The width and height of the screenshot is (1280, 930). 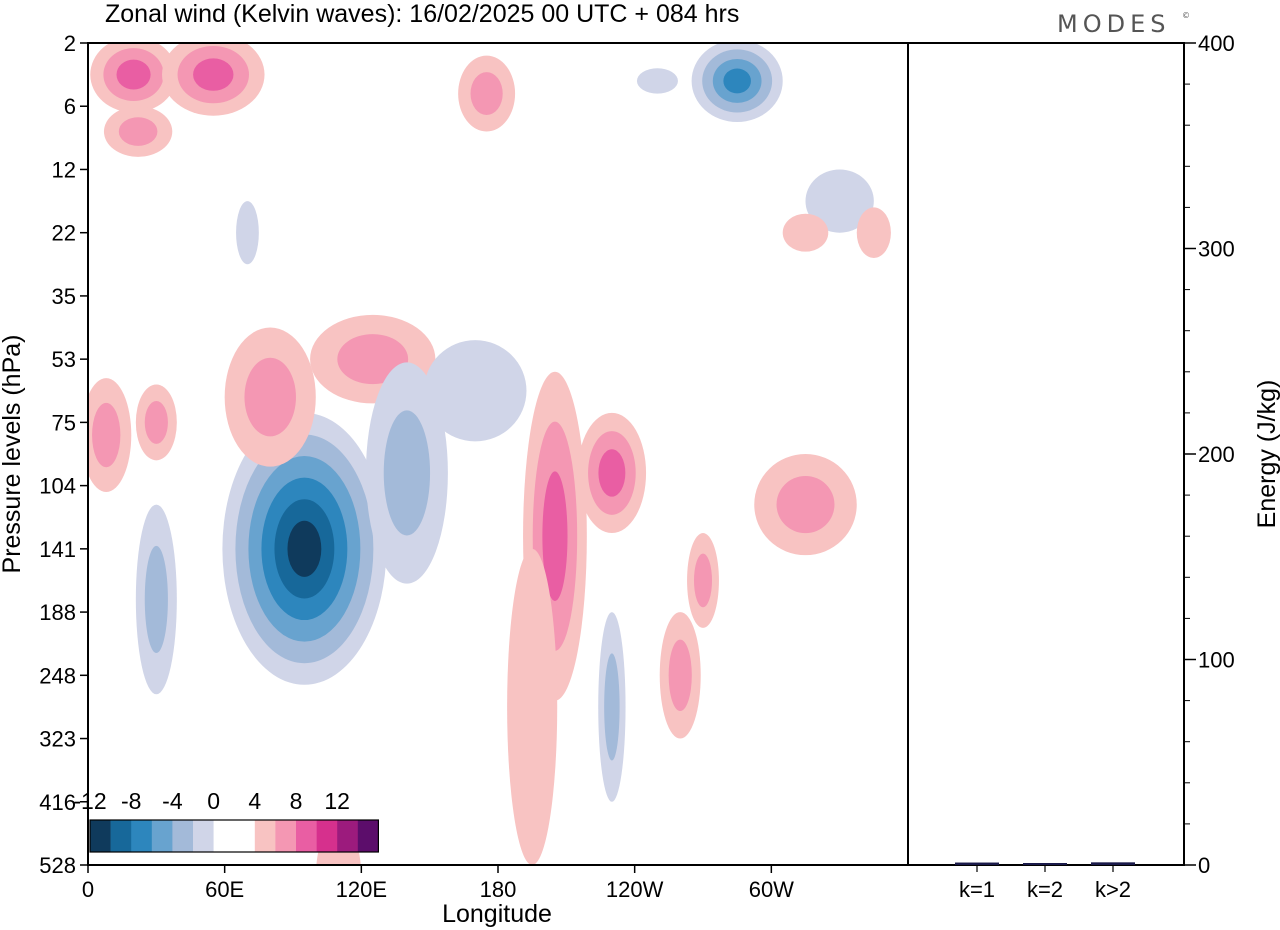 I want to click on colorbar-tick-label: 8, so click(x=296, y=801).